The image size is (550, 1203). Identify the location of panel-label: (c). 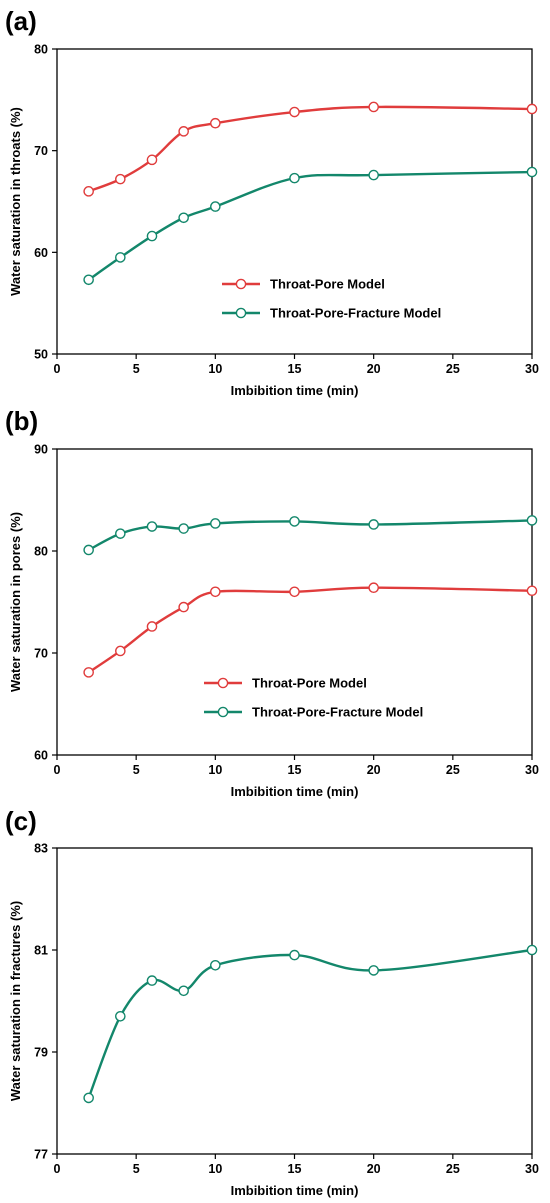
(21, 821).